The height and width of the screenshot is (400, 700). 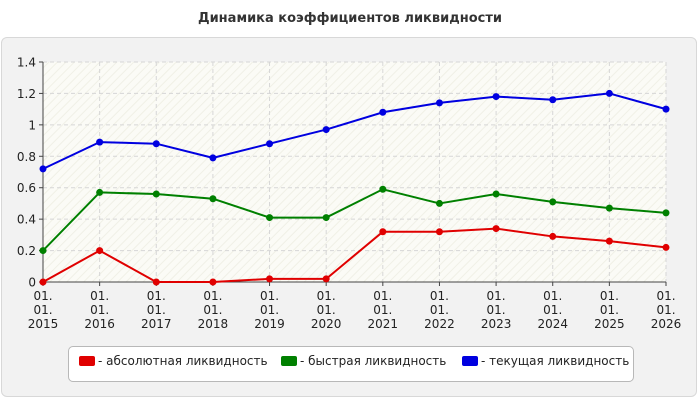 I want to click on x-tick-label: 01. 01. 2025, so click(x=609, y=310).